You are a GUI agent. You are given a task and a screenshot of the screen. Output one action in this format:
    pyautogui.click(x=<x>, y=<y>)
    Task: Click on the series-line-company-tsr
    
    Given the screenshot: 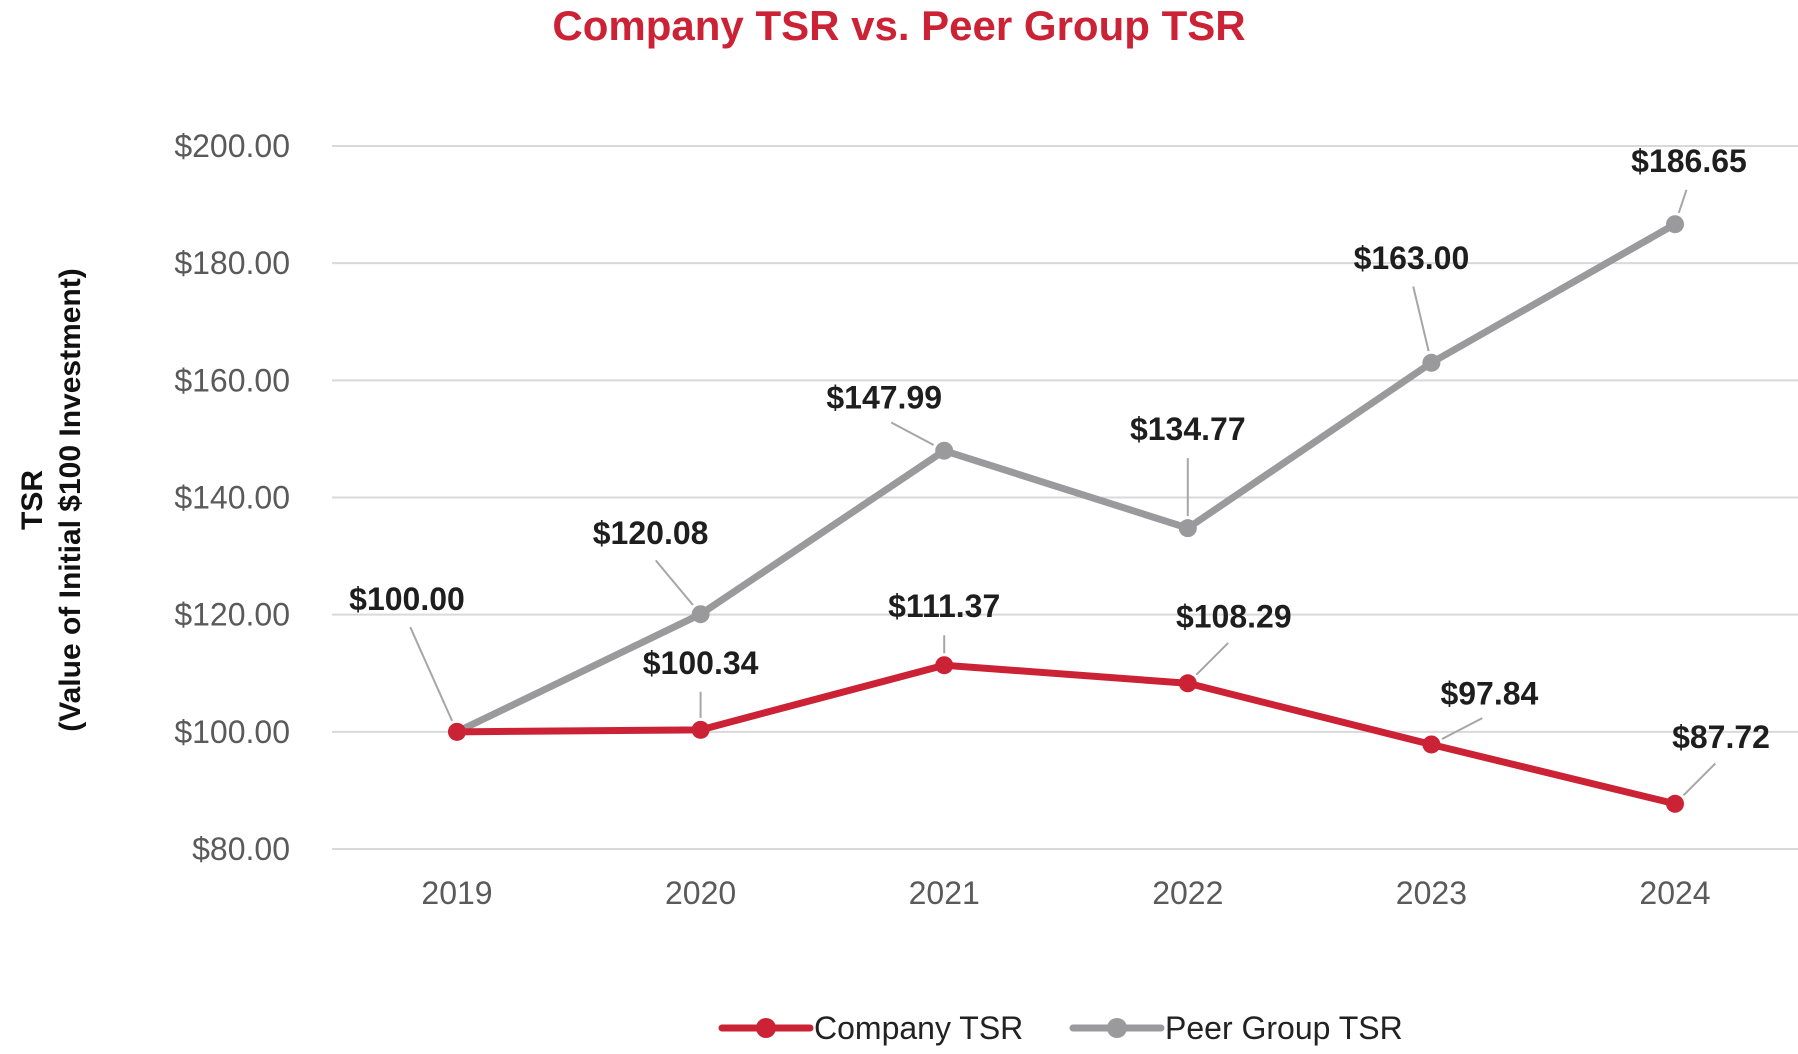 What is the action you would take?
    pyautogui.click(x=1066, y=734)
    